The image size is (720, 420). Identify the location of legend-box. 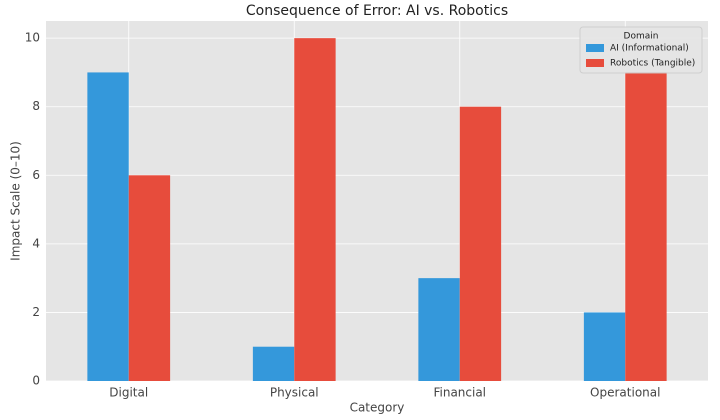
(641, 50).